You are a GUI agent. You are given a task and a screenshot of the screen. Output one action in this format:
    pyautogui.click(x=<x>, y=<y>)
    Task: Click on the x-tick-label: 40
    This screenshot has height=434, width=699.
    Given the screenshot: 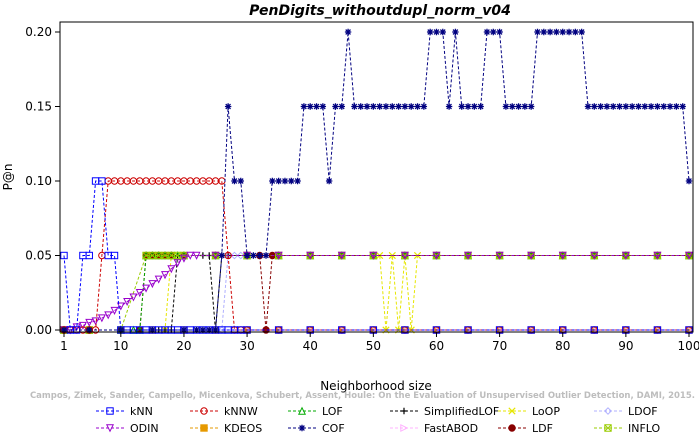 What is the action you would take?
    pyautogui.click(x=310, y=346)
    